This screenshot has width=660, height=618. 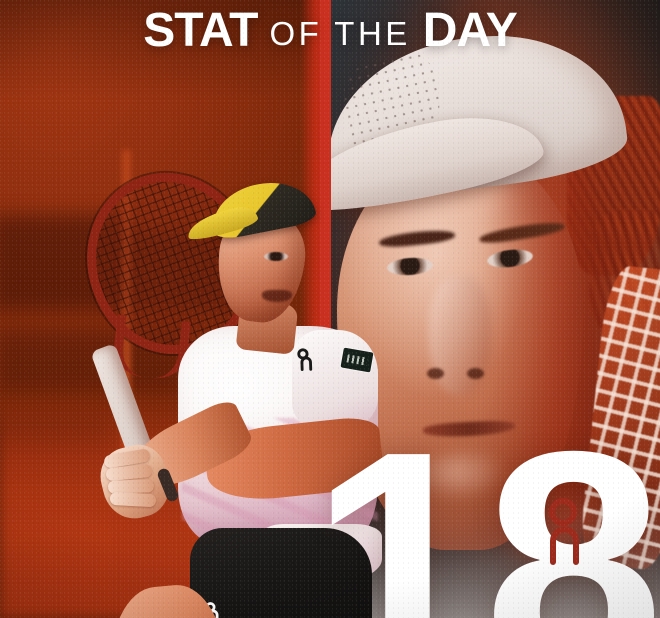 I want to click on title-word-of: OF, so click(x=296, y=33).